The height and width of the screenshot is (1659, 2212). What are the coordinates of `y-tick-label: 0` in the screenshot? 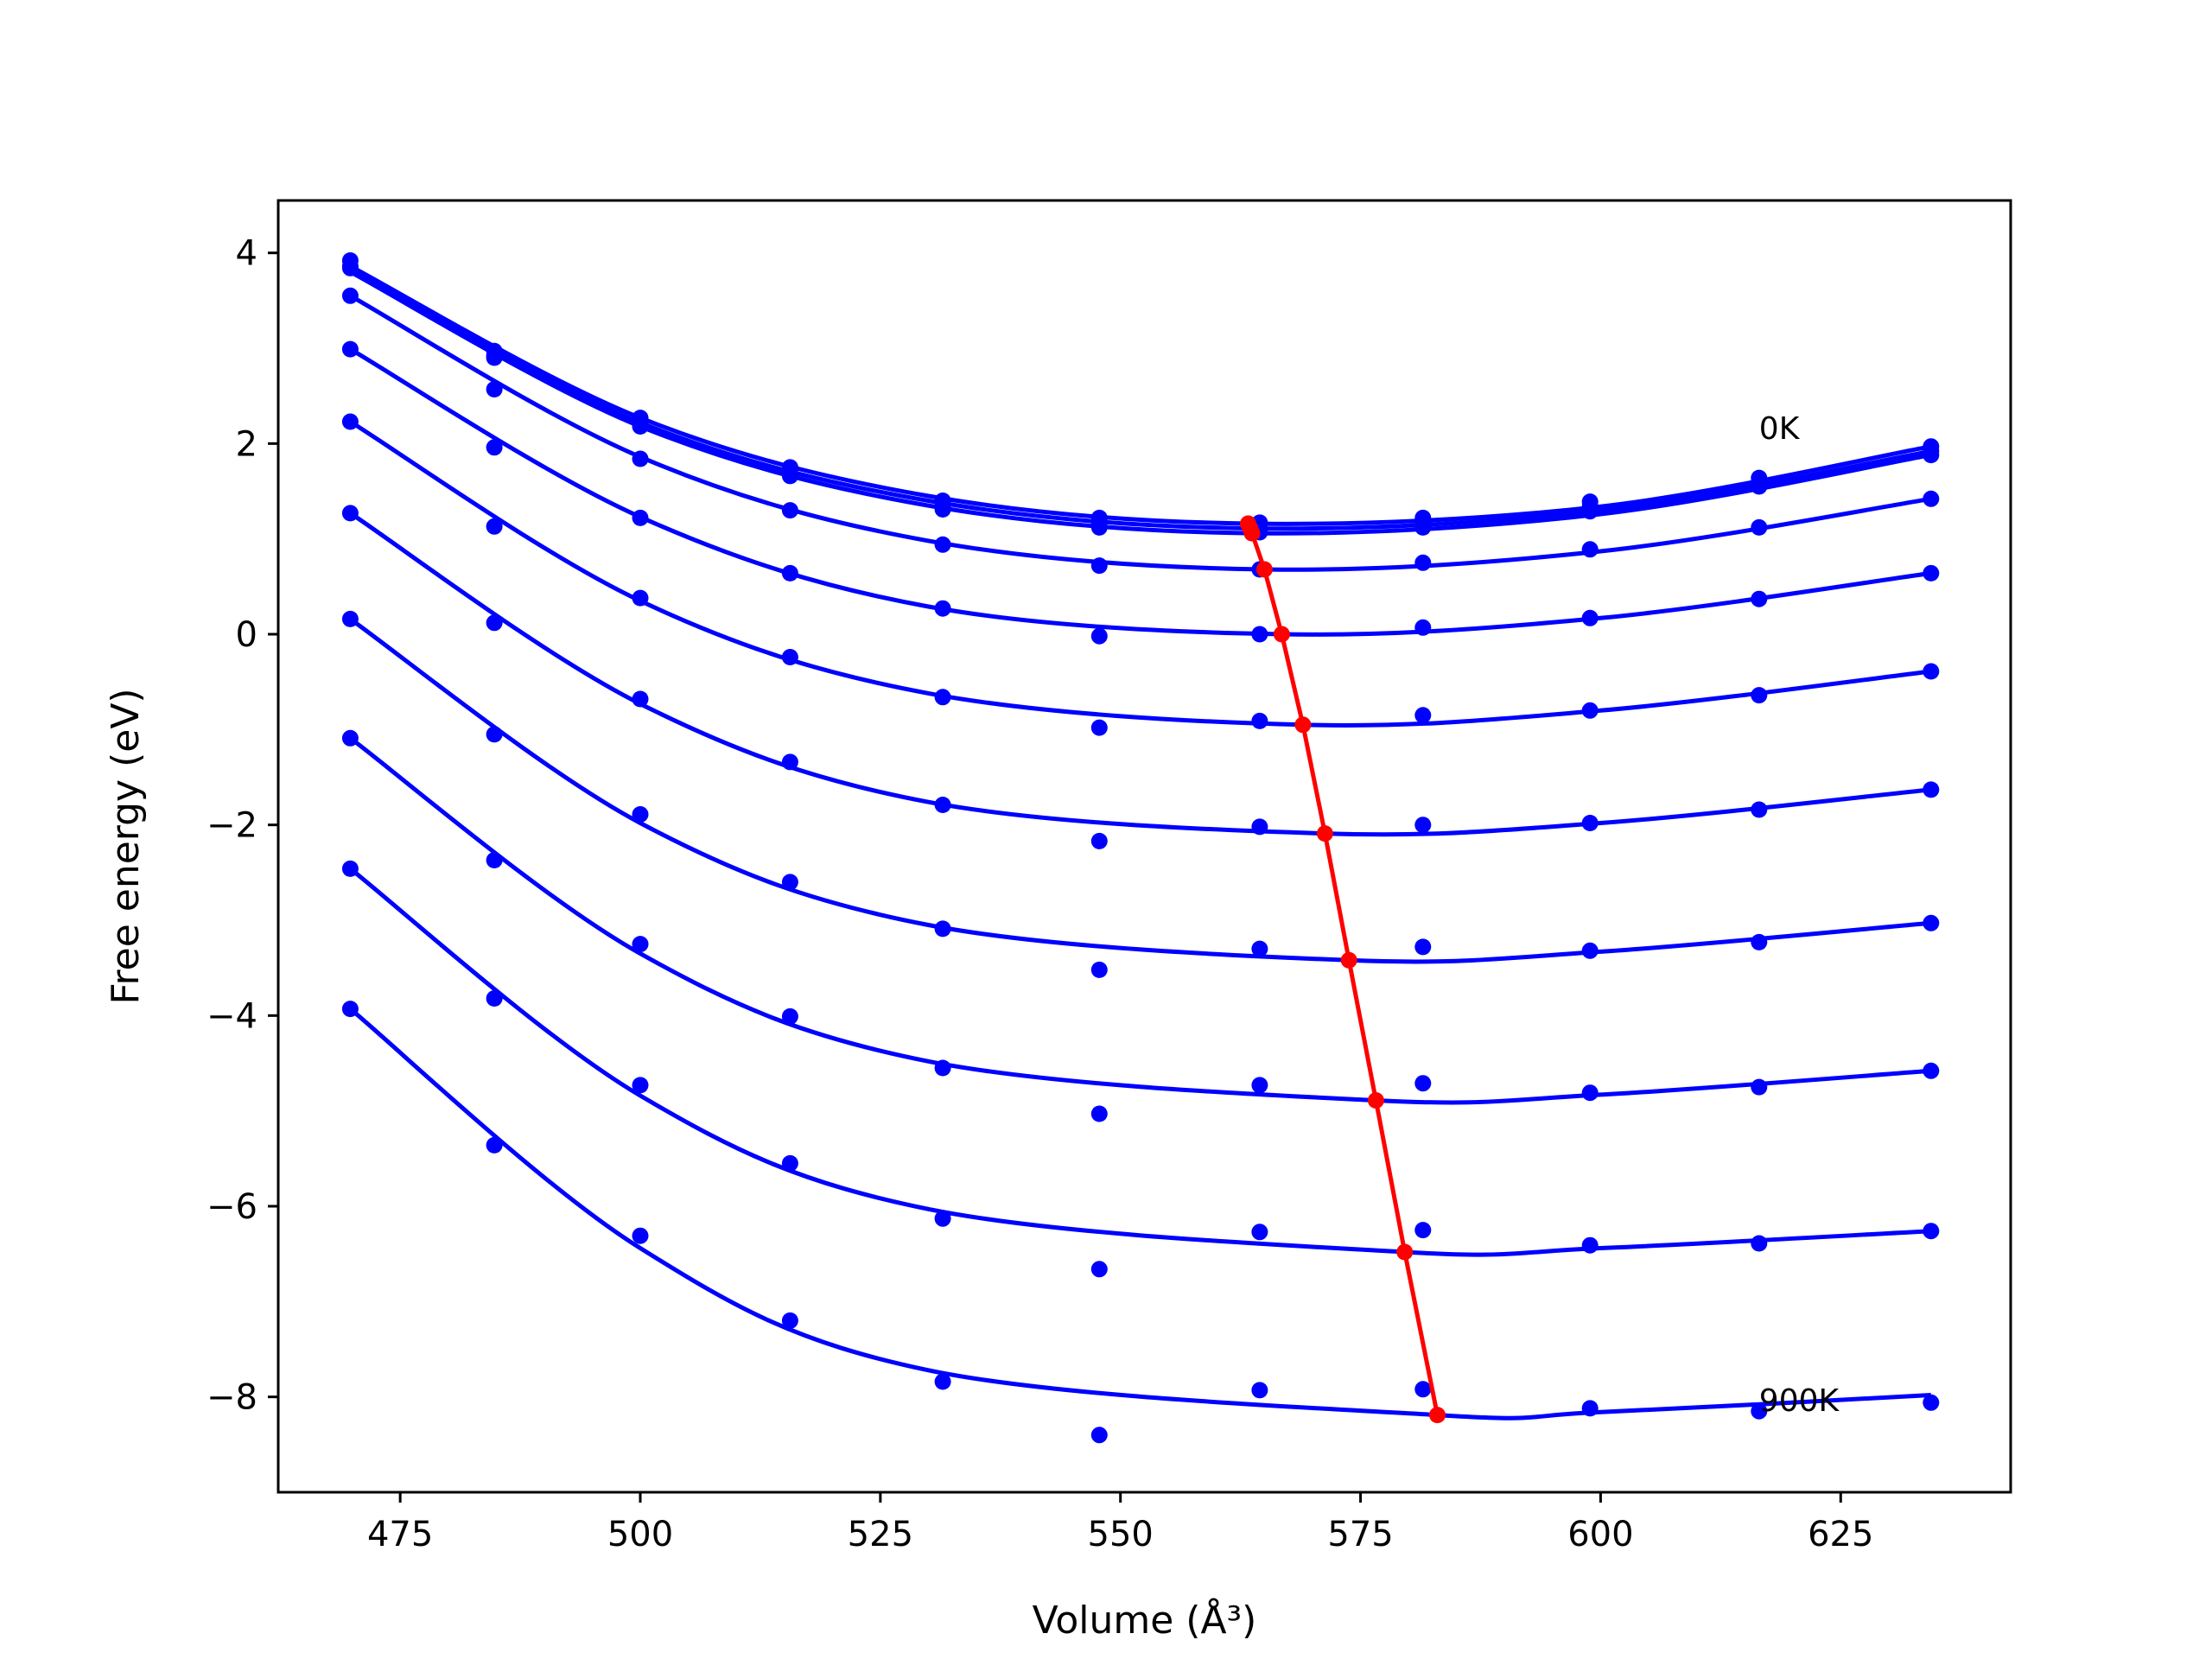 It's located at (246, 635).